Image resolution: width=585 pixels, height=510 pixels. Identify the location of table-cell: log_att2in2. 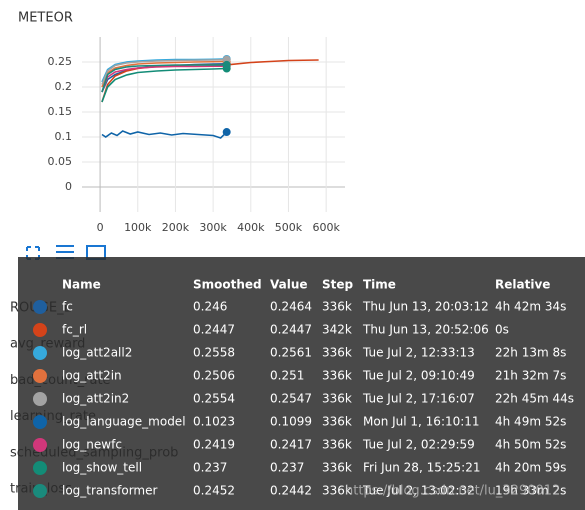
(95, 399).